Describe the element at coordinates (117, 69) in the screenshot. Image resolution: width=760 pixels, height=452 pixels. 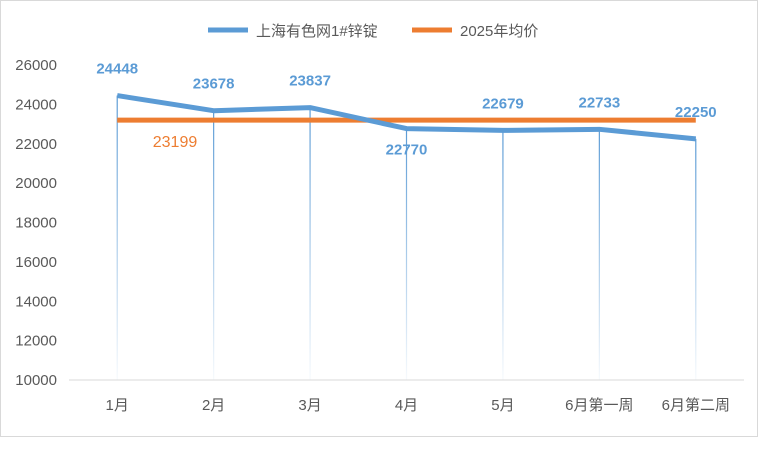
I see `data-label: 24448` at that location.